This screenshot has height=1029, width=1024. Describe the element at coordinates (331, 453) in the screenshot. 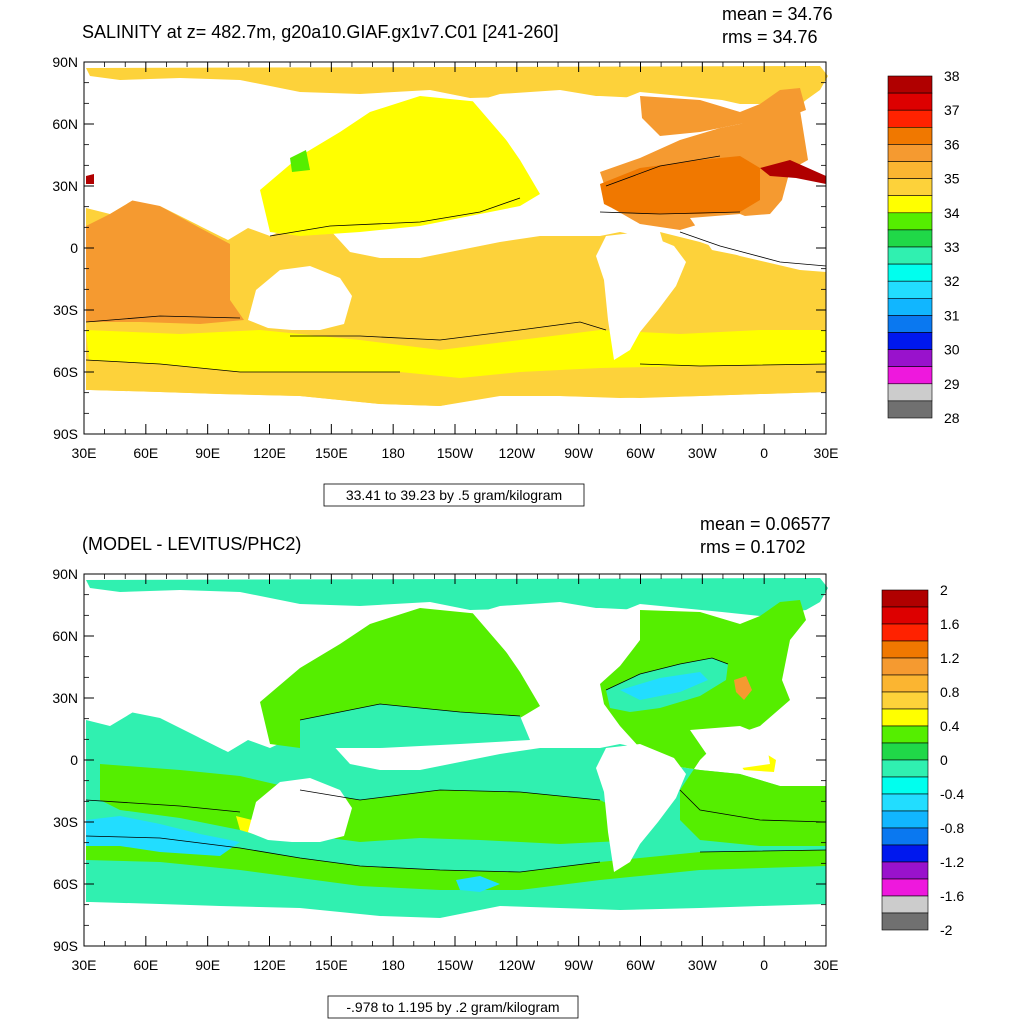

I see `x-tick-label: 150E` at that location.